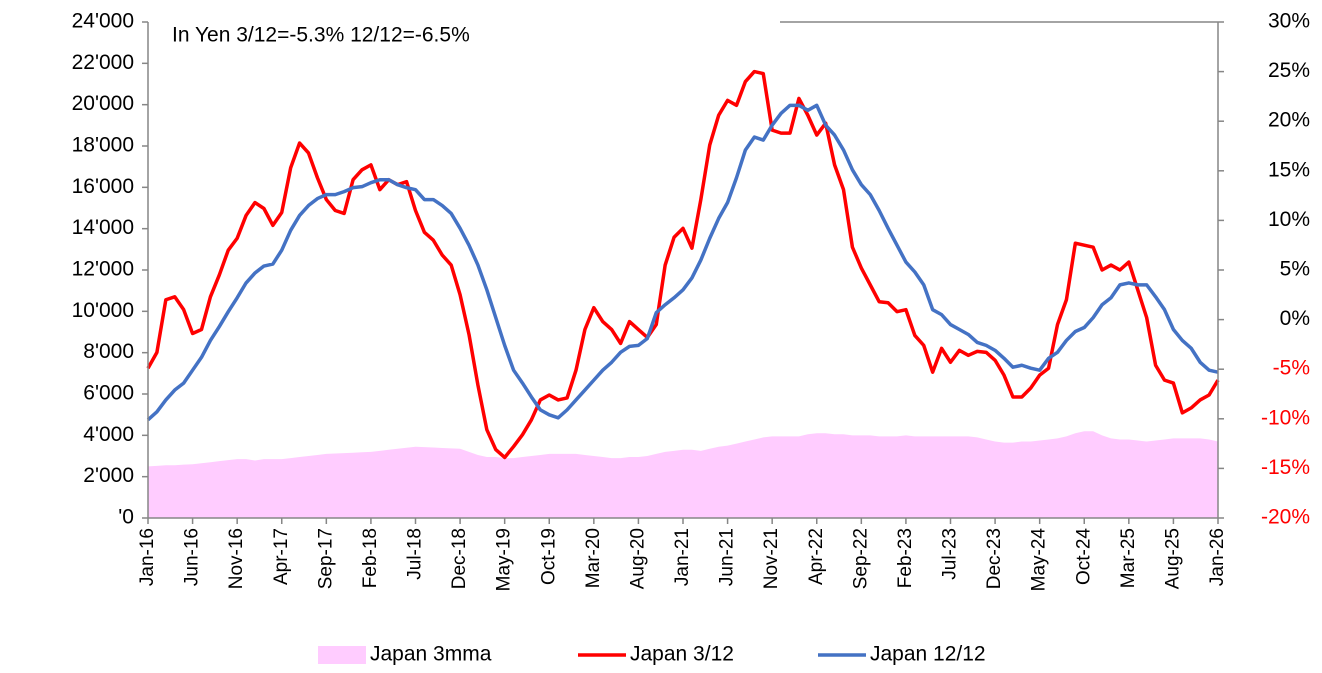  What do you see at coordinates (637, 558) in the screenshot?
I see `x-tick-label: Aug-20` at bounding box center [637, 558].